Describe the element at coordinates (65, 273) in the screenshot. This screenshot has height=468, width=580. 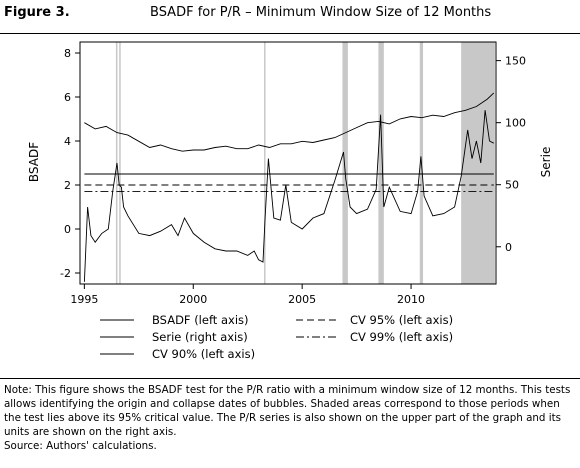
I see `y-tick-label-0: -2` at that location.